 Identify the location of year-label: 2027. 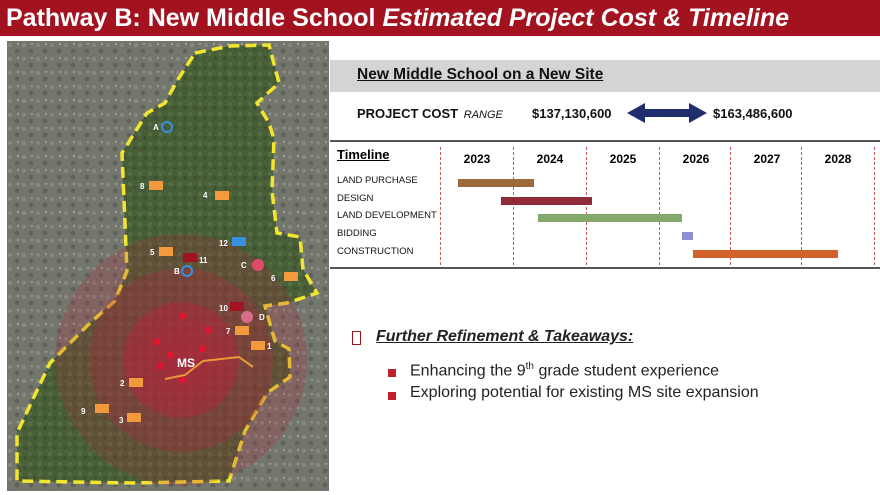
(767, 159).